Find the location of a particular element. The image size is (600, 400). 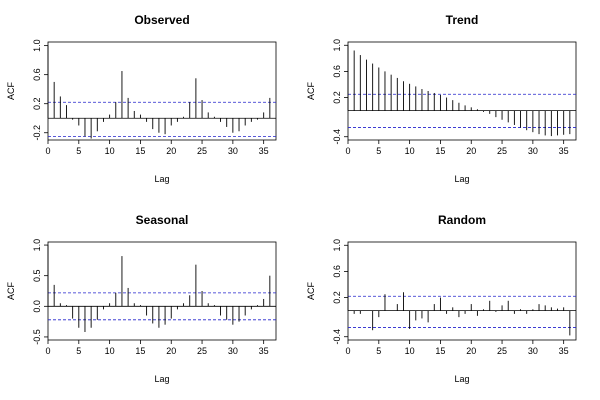

y-tick-label: -0.5 is located at coordinates (37, 337).